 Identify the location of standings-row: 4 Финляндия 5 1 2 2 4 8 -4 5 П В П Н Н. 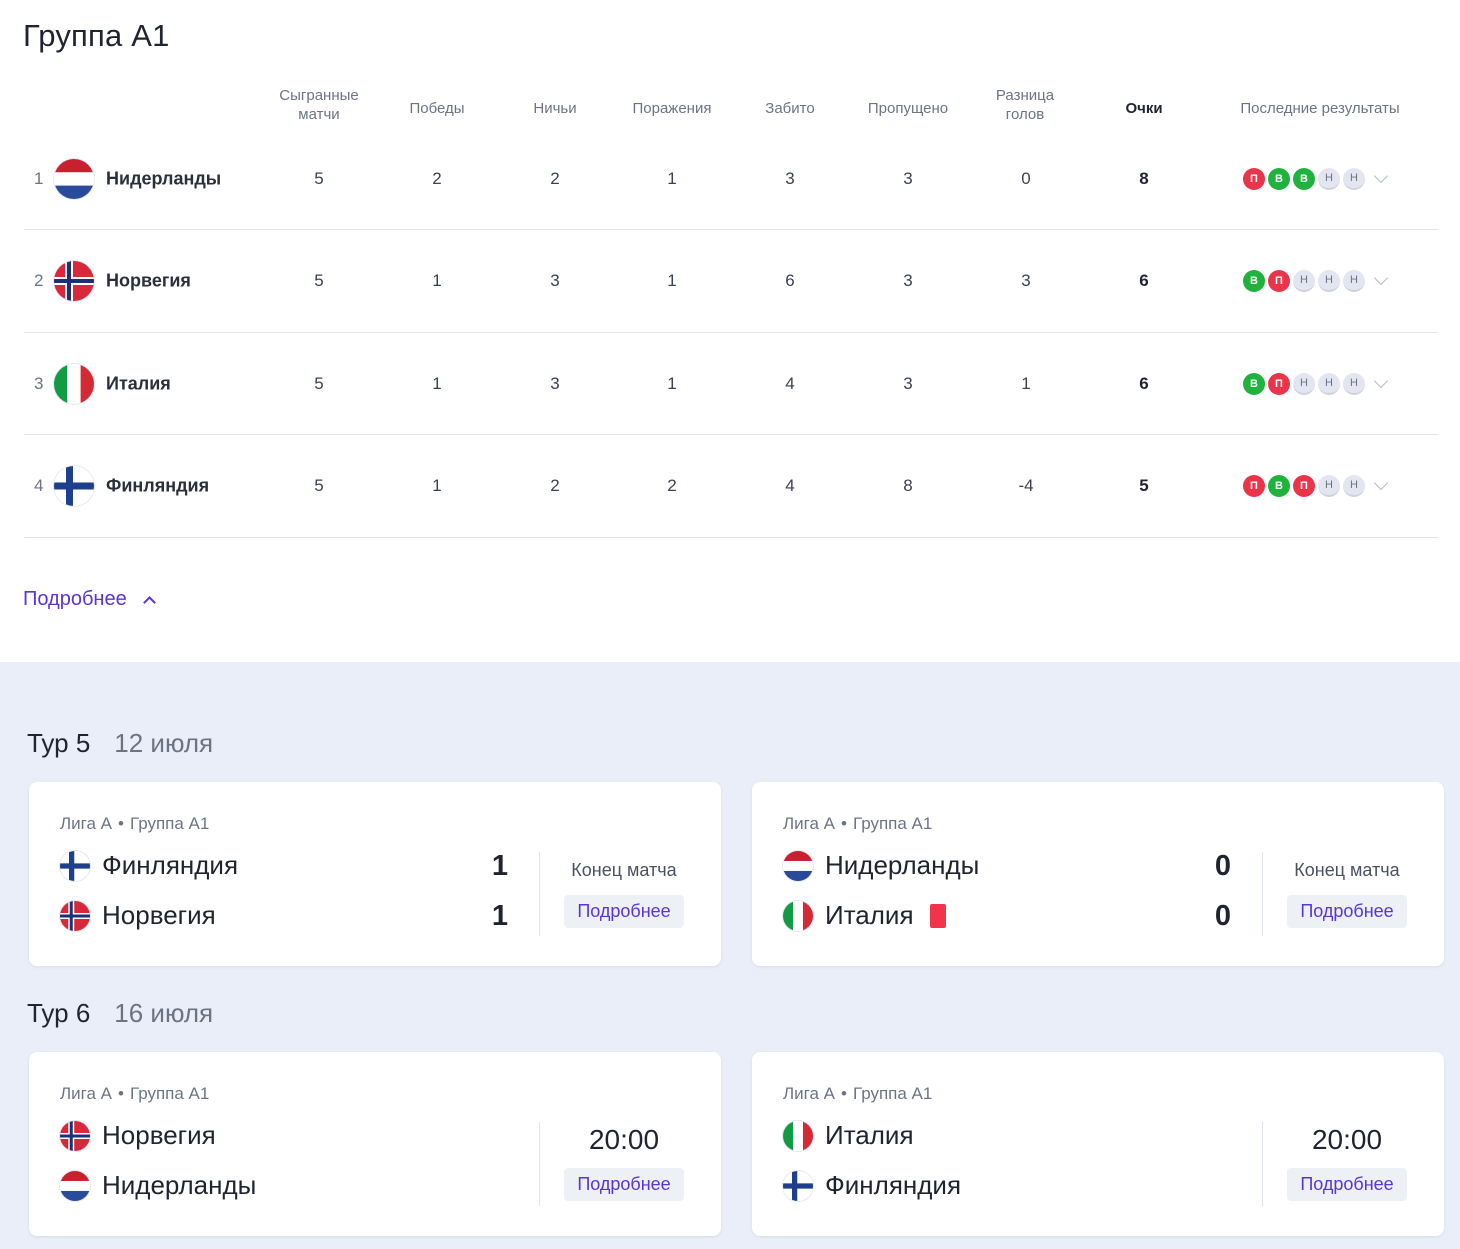
(731, 487).